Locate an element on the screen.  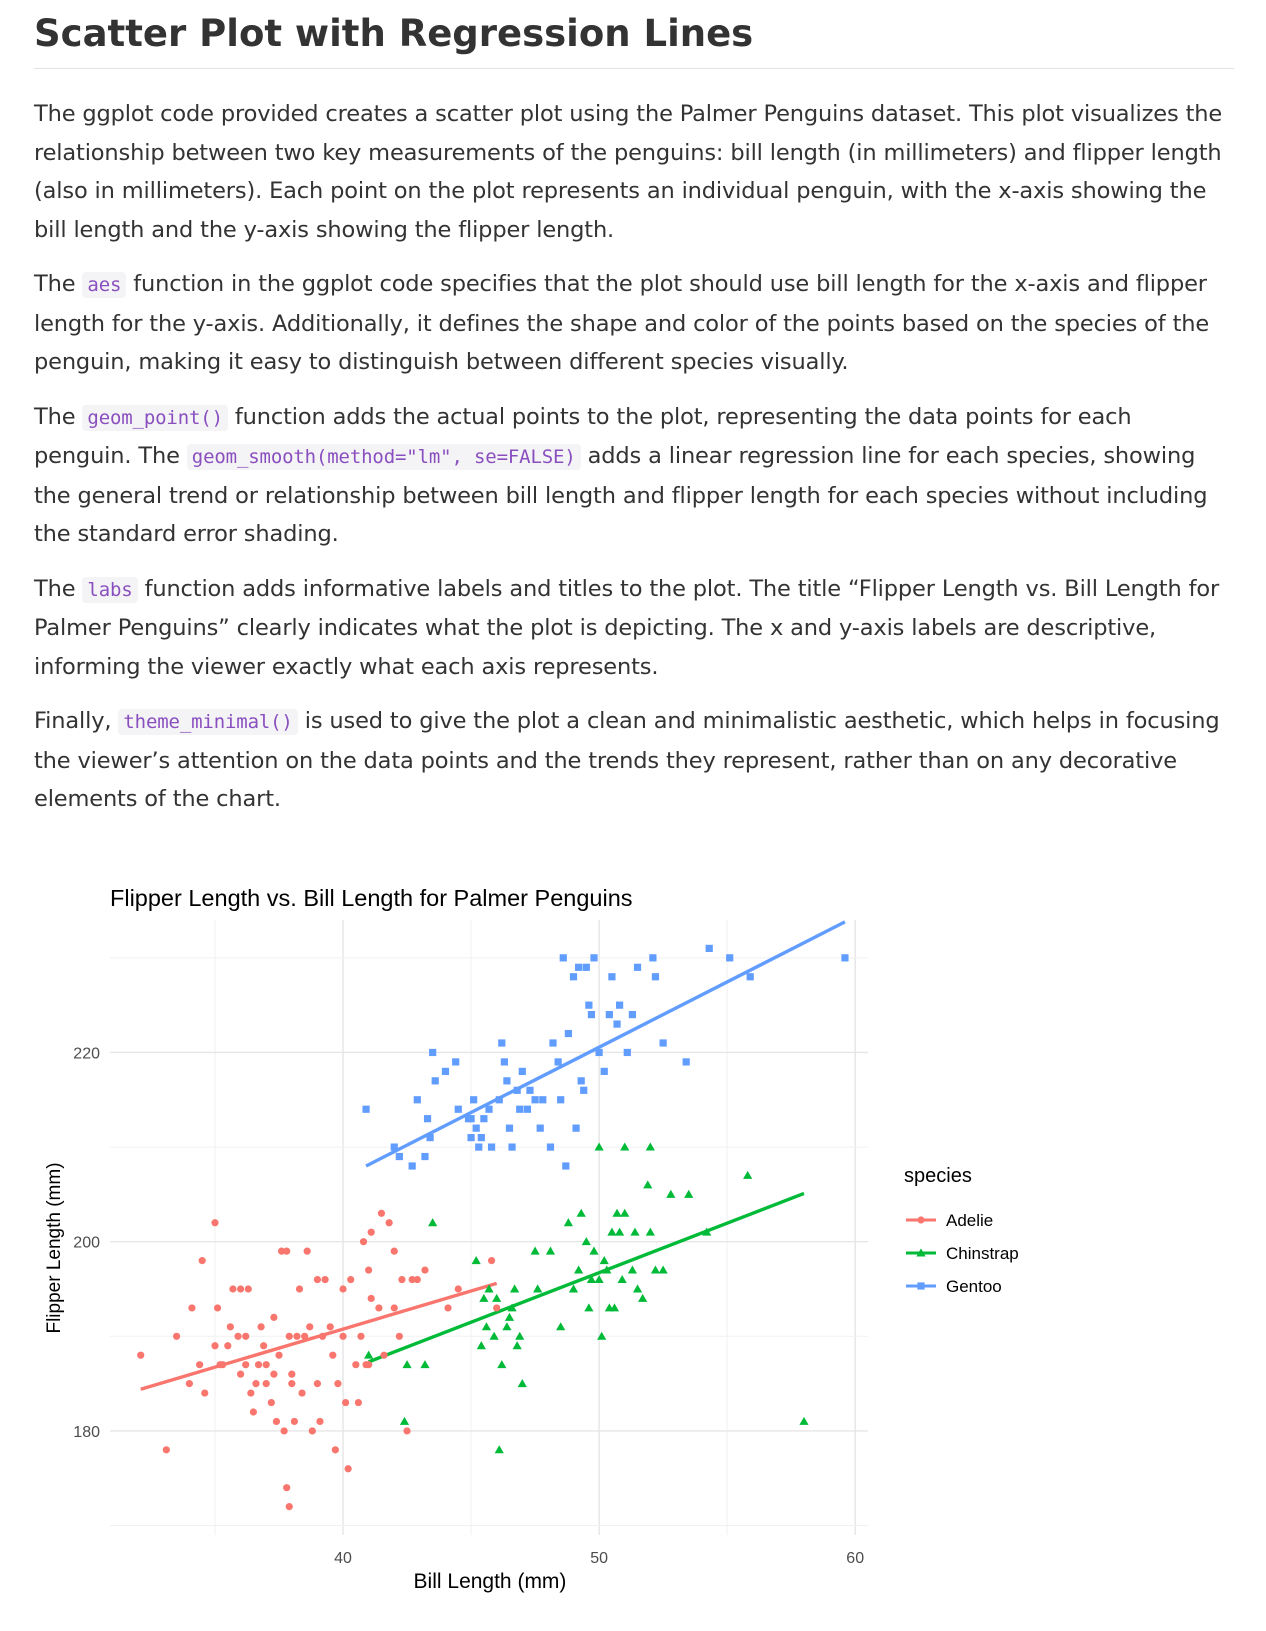
y-axis-label: Flipper Length (mm) is located at coordinates (54, 1247).